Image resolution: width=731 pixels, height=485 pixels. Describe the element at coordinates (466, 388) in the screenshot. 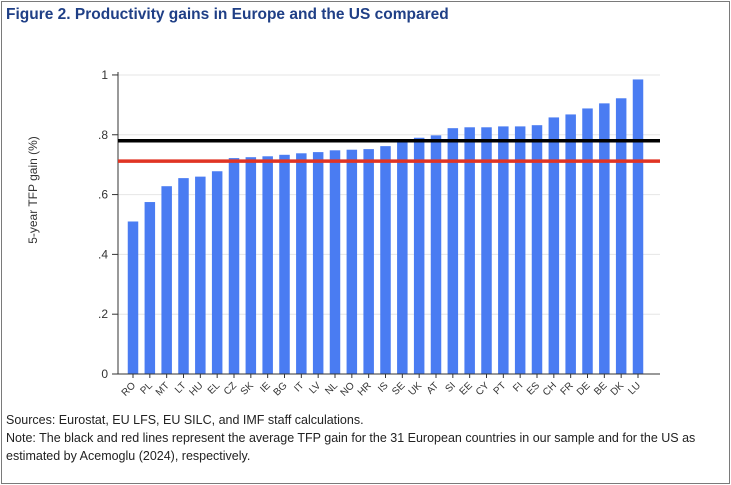

I see `x-tick-label: EE` at that location.